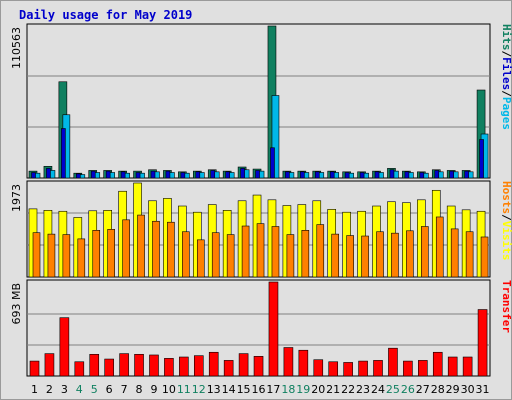  What do you see at coordinates (303, 389) in the screenshot?
I see `day-label: 19` at bounding box center [303, 389].